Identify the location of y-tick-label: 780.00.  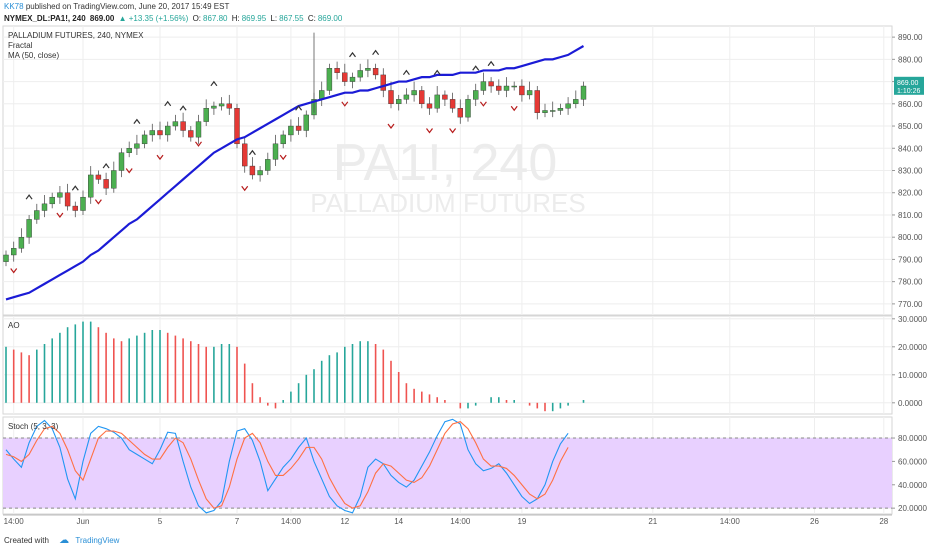
(910, 282).